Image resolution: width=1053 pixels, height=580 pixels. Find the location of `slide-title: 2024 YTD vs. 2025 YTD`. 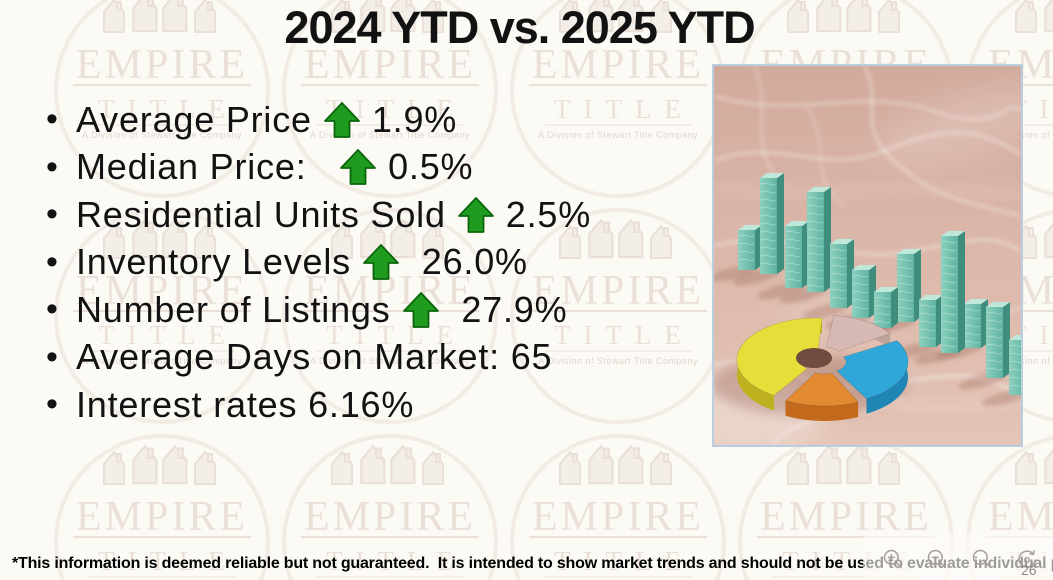

slide-title: 2024 YTD vs. 2025 YTD is located at coordinates (519, 27).